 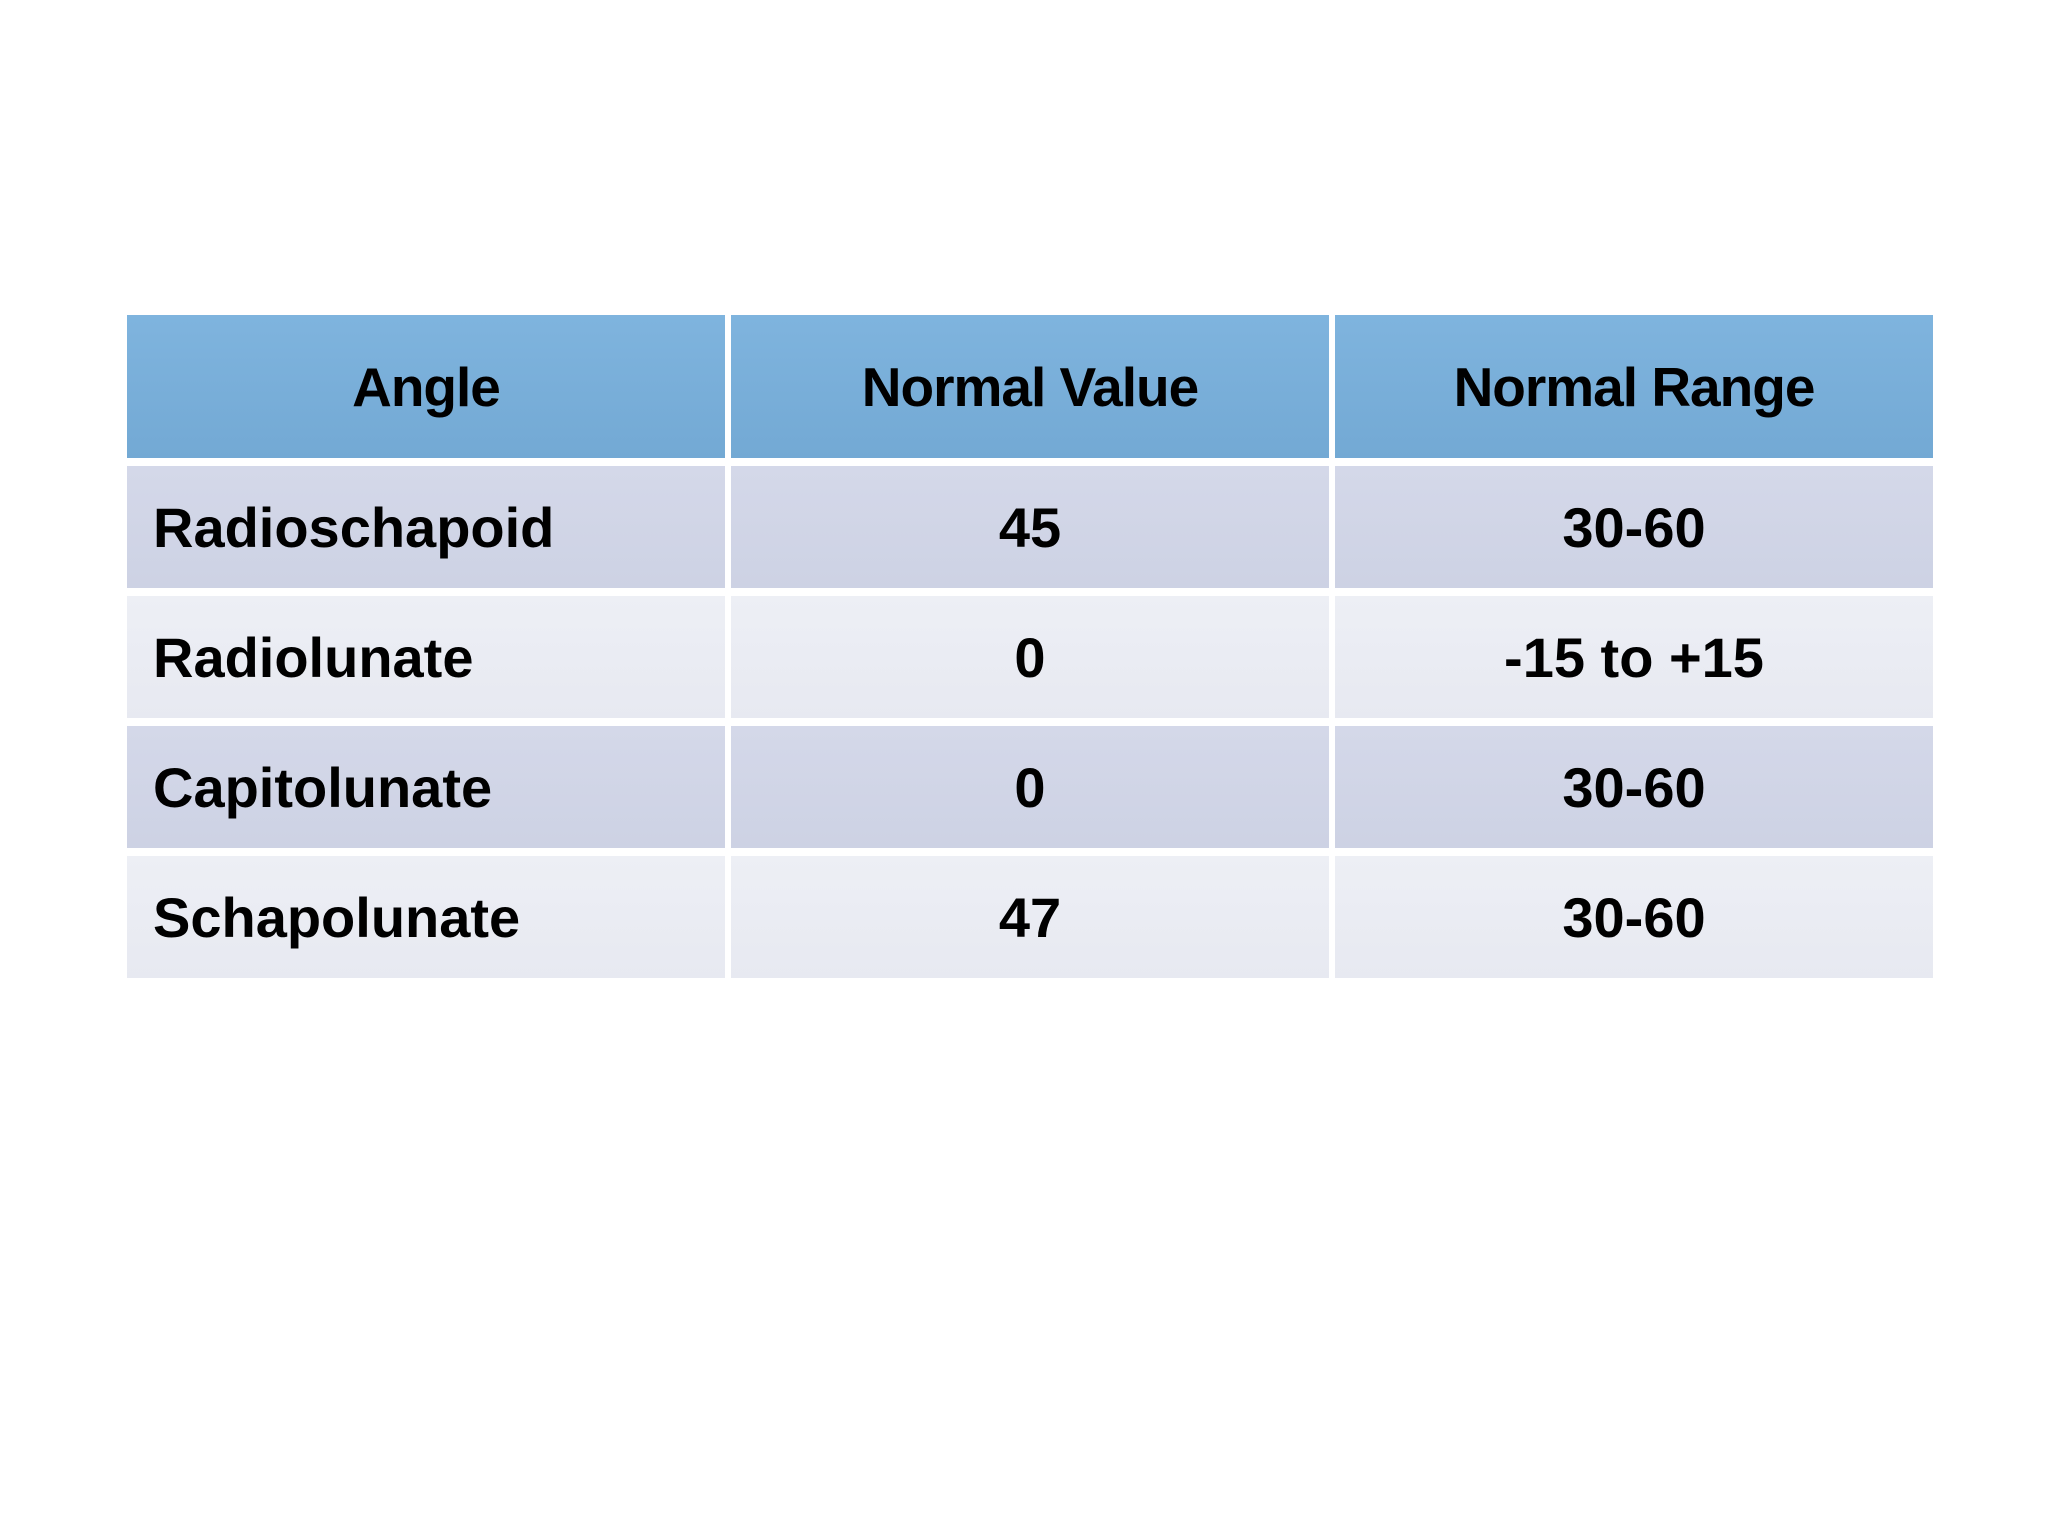 What do you see at coordinates (1634, 787) in the screenshot?
I see `table-row-3-normal-range: 30-60` at bounding box center [1634, 787].